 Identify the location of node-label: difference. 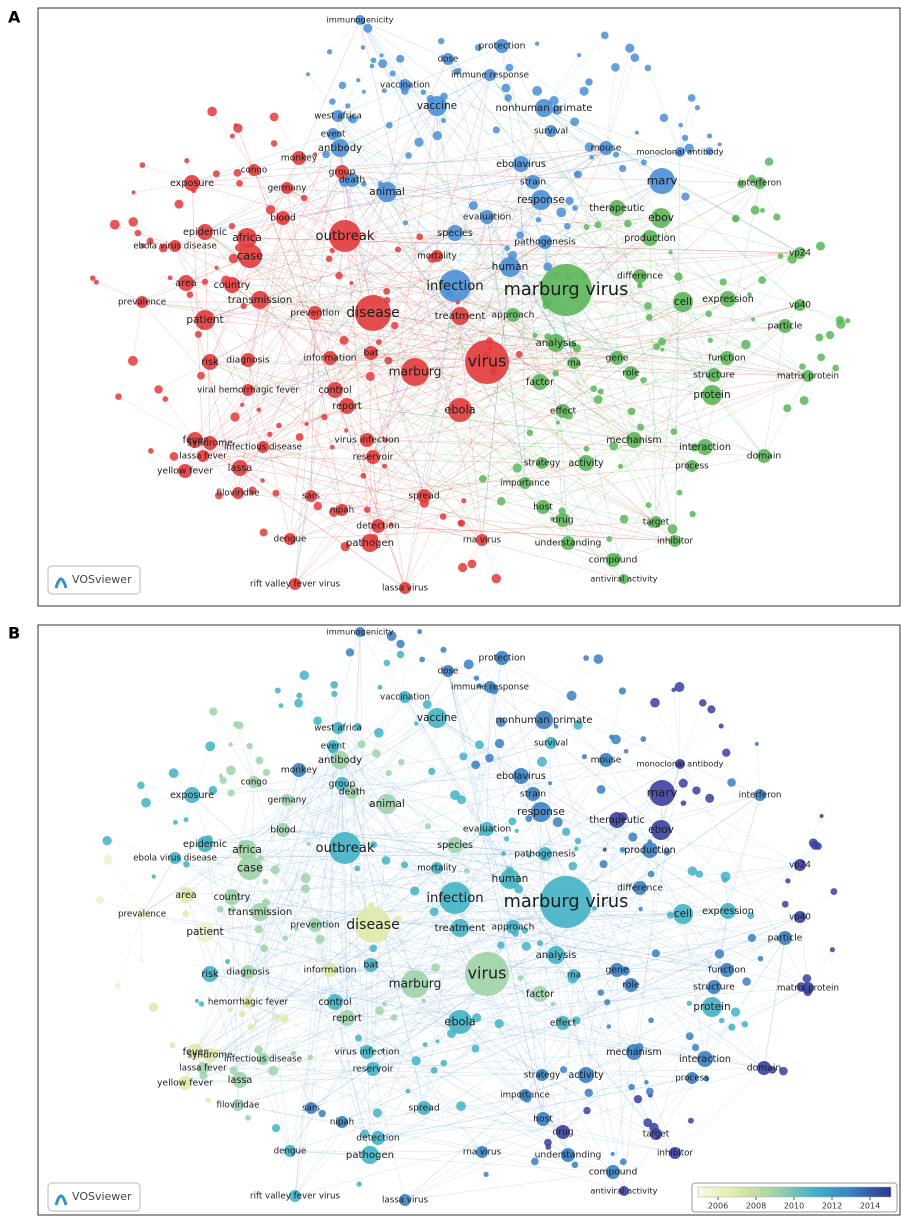
(640, 888).